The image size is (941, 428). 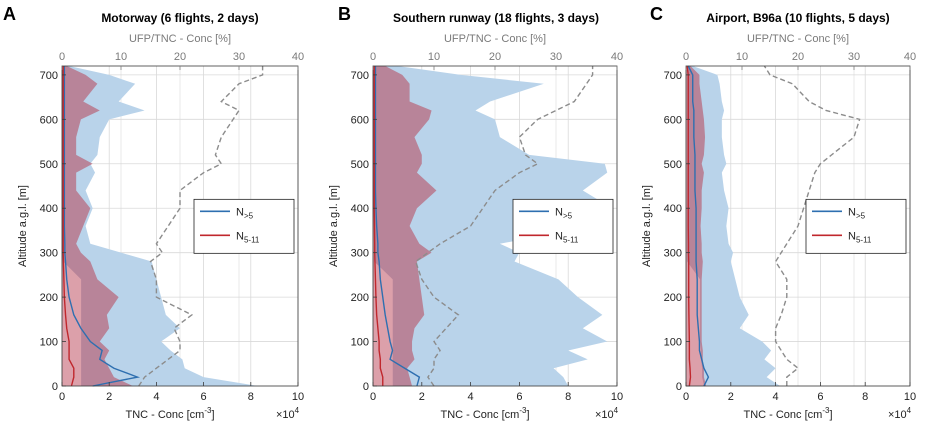 I want to click on y-tick-label: 600, so click(x=49, y=120).